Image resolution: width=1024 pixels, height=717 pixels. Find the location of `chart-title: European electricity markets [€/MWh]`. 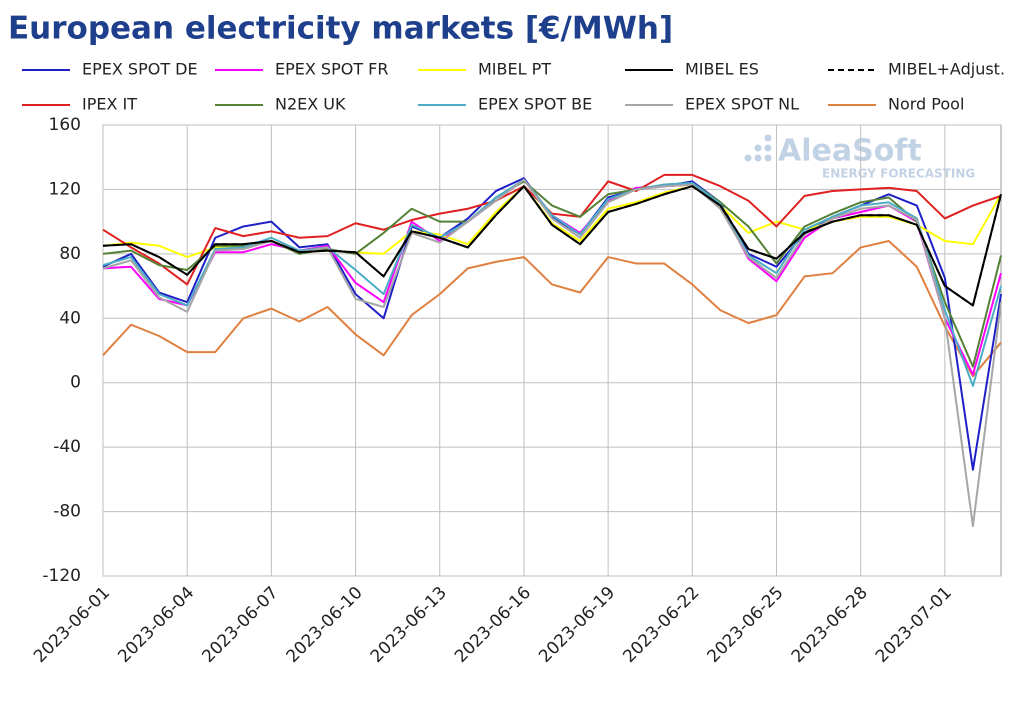

chart-title: European electricity markets [€/MWh] is located at coordinates (340, 29).